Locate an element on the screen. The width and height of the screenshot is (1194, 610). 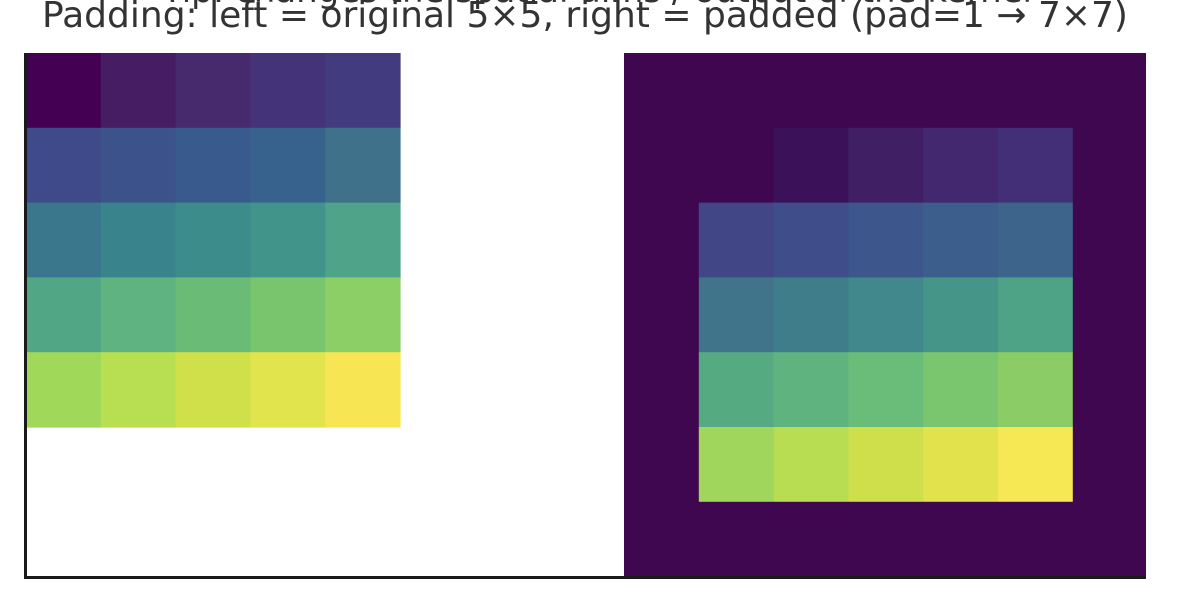
padded-cell-r5-c5 is located at coordinates (1036, 465).